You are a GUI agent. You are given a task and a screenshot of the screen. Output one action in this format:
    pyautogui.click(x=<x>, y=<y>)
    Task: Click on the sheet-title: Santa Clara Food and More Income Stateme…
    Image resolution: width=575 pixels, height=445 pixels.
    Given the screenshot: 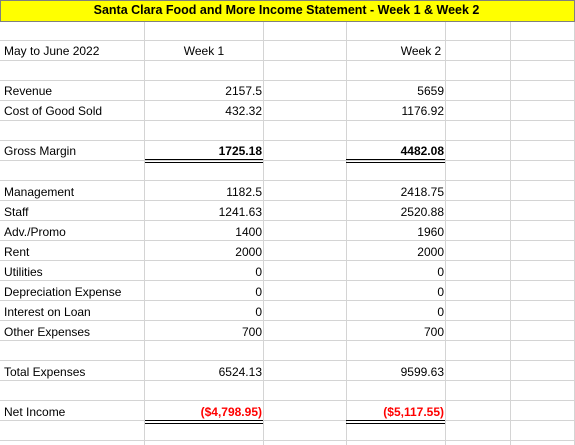 What is the action you would take?
    pyautogui.click(x=286, y=10)
    